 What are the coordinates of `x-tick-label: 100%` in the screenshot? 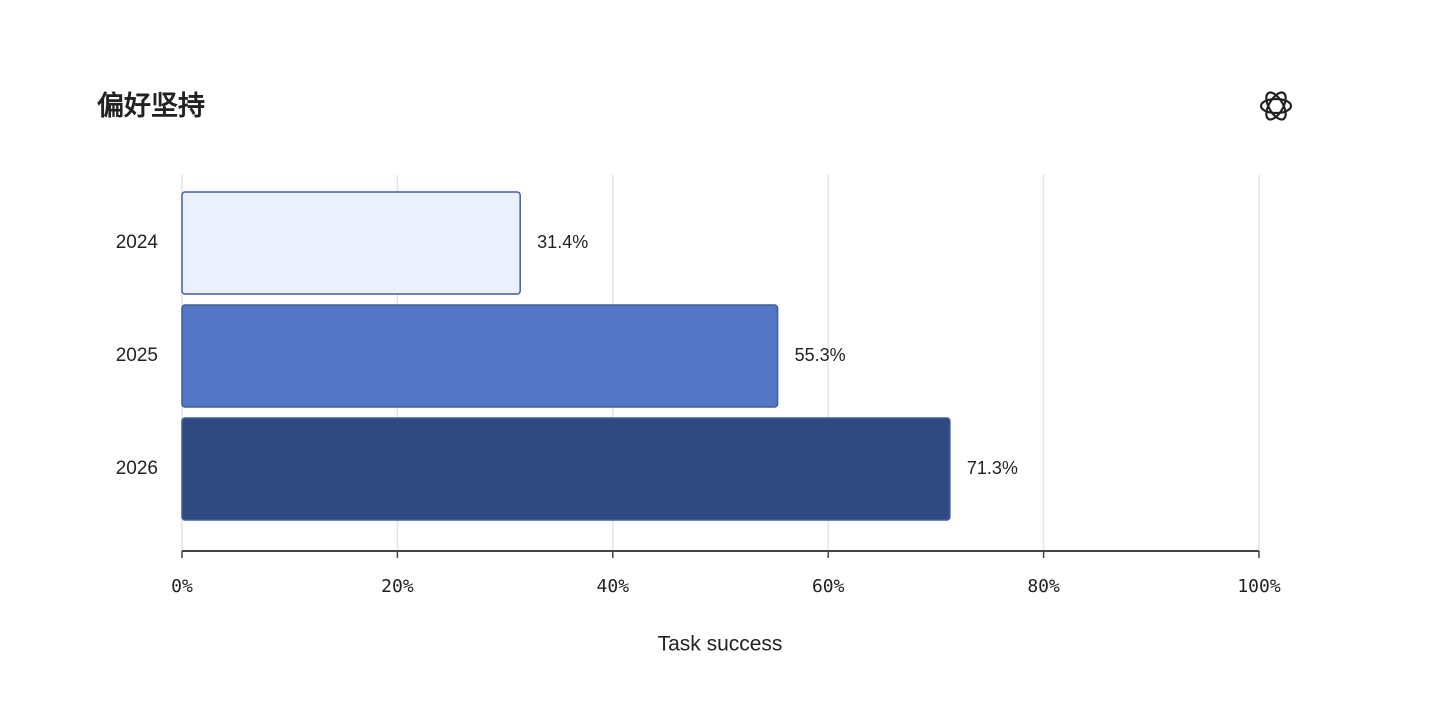 It's located at (1259, 586).